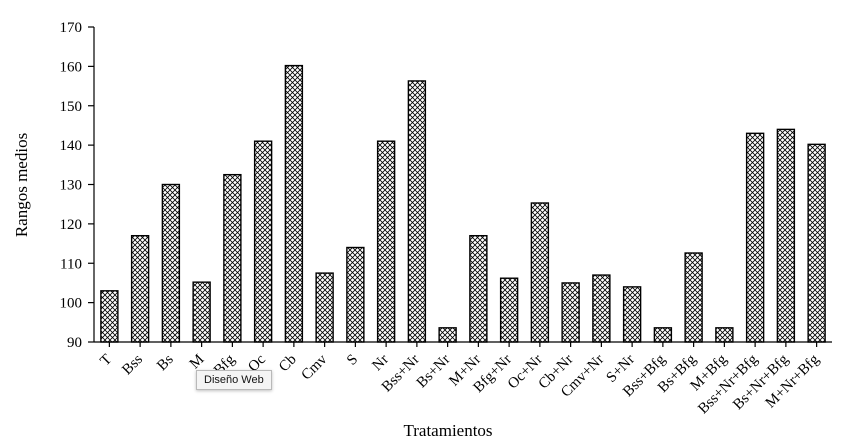 This screenshot has width=847, height=447. I want to click on bar-oc, so click(263, 241).